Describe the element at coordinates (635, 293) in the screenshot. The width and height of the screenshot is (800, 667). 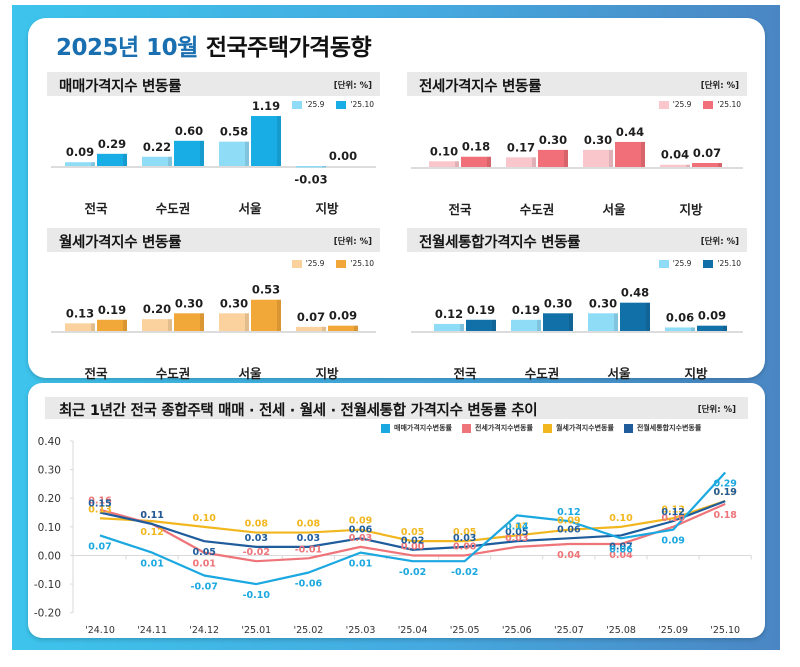
I see `bar-value-label: 0.48` at that location.